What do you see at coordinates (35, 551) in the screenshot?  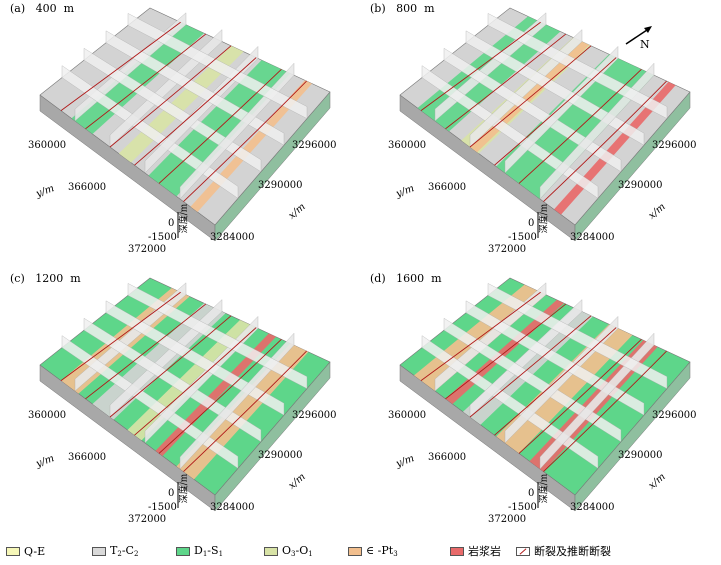 I see `legend-label: Q-E` at bounding box center [35, 551].